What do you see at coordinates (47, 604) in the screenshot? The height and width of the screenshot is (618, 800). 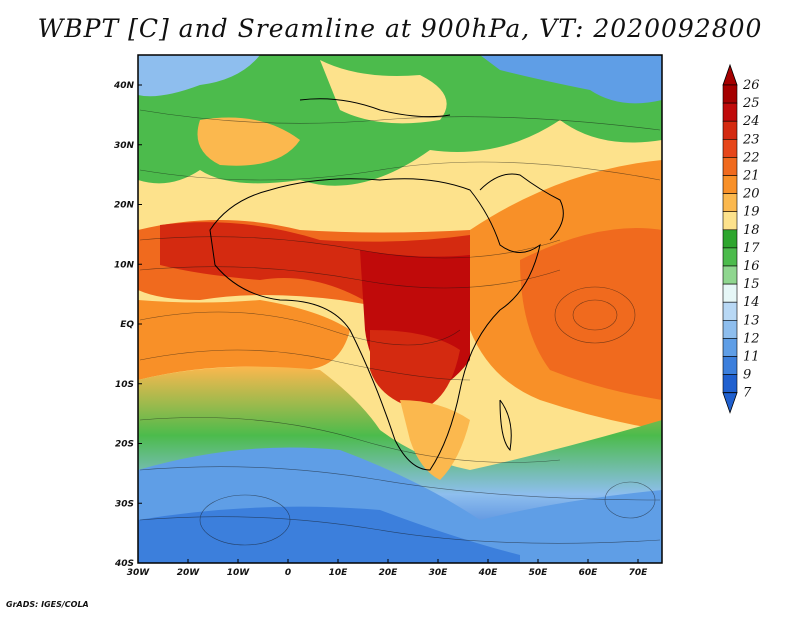 I see `credit-text: GrADS: IGES/COLA` at bounding box center [47, 604].